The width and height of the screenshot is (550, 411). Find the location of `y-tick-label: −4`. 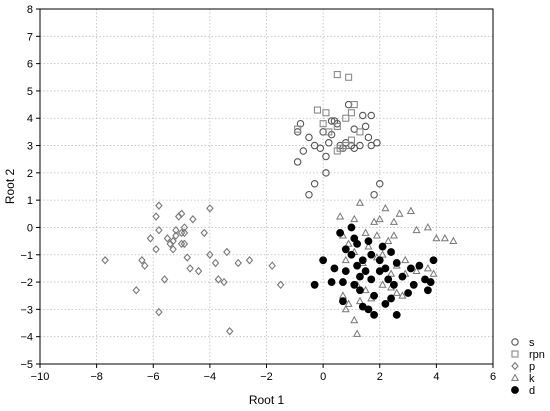

y-tick-label: −4 is located at coordinates (26, 338).